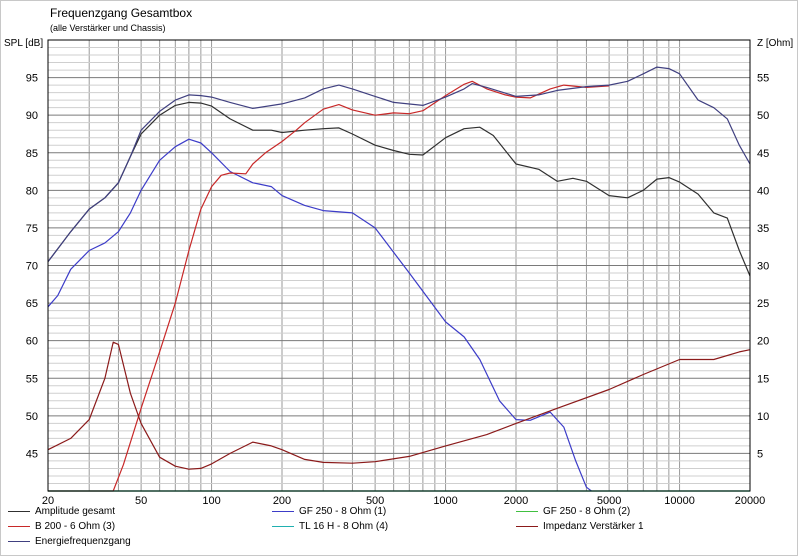 The image size is (800, 558). I want to click on y-tick-label-left: 85, so click(32, 154).